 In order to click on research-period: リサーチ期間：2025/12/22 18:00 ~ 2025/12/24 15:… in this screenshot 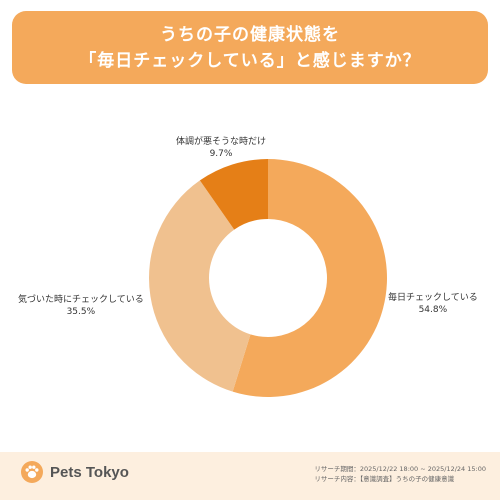, I will do `click(400, 469)`.